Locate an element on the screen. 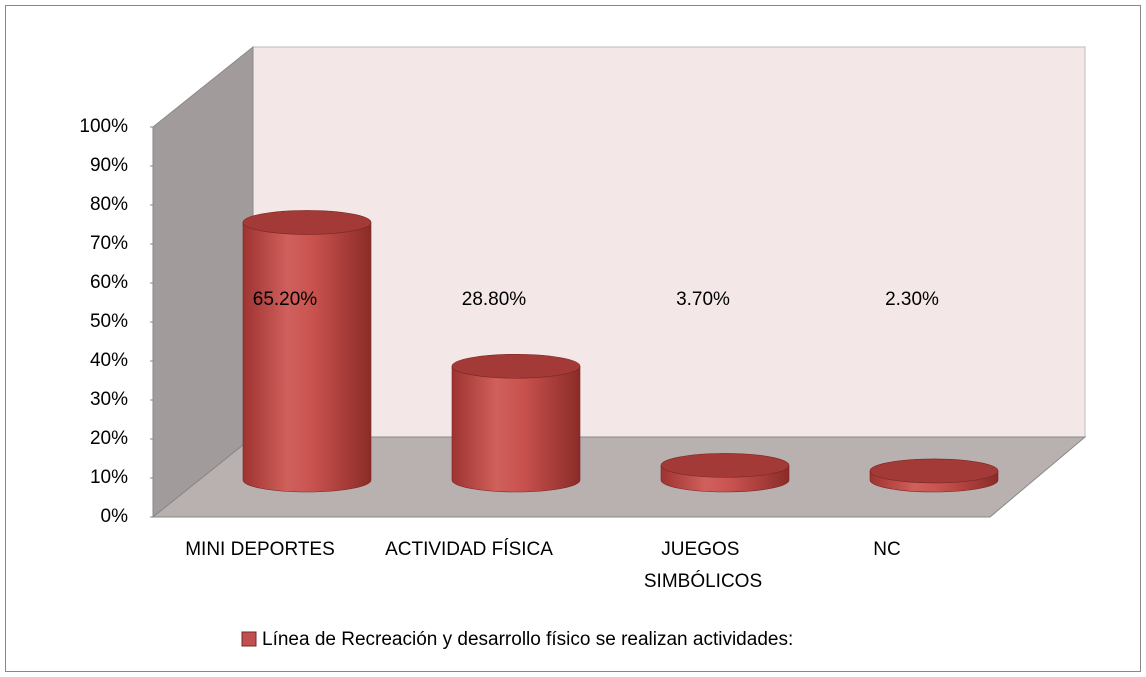  x-tick-label: ACTIVIDAD FÍSICA is located at coordinates (469, 549).